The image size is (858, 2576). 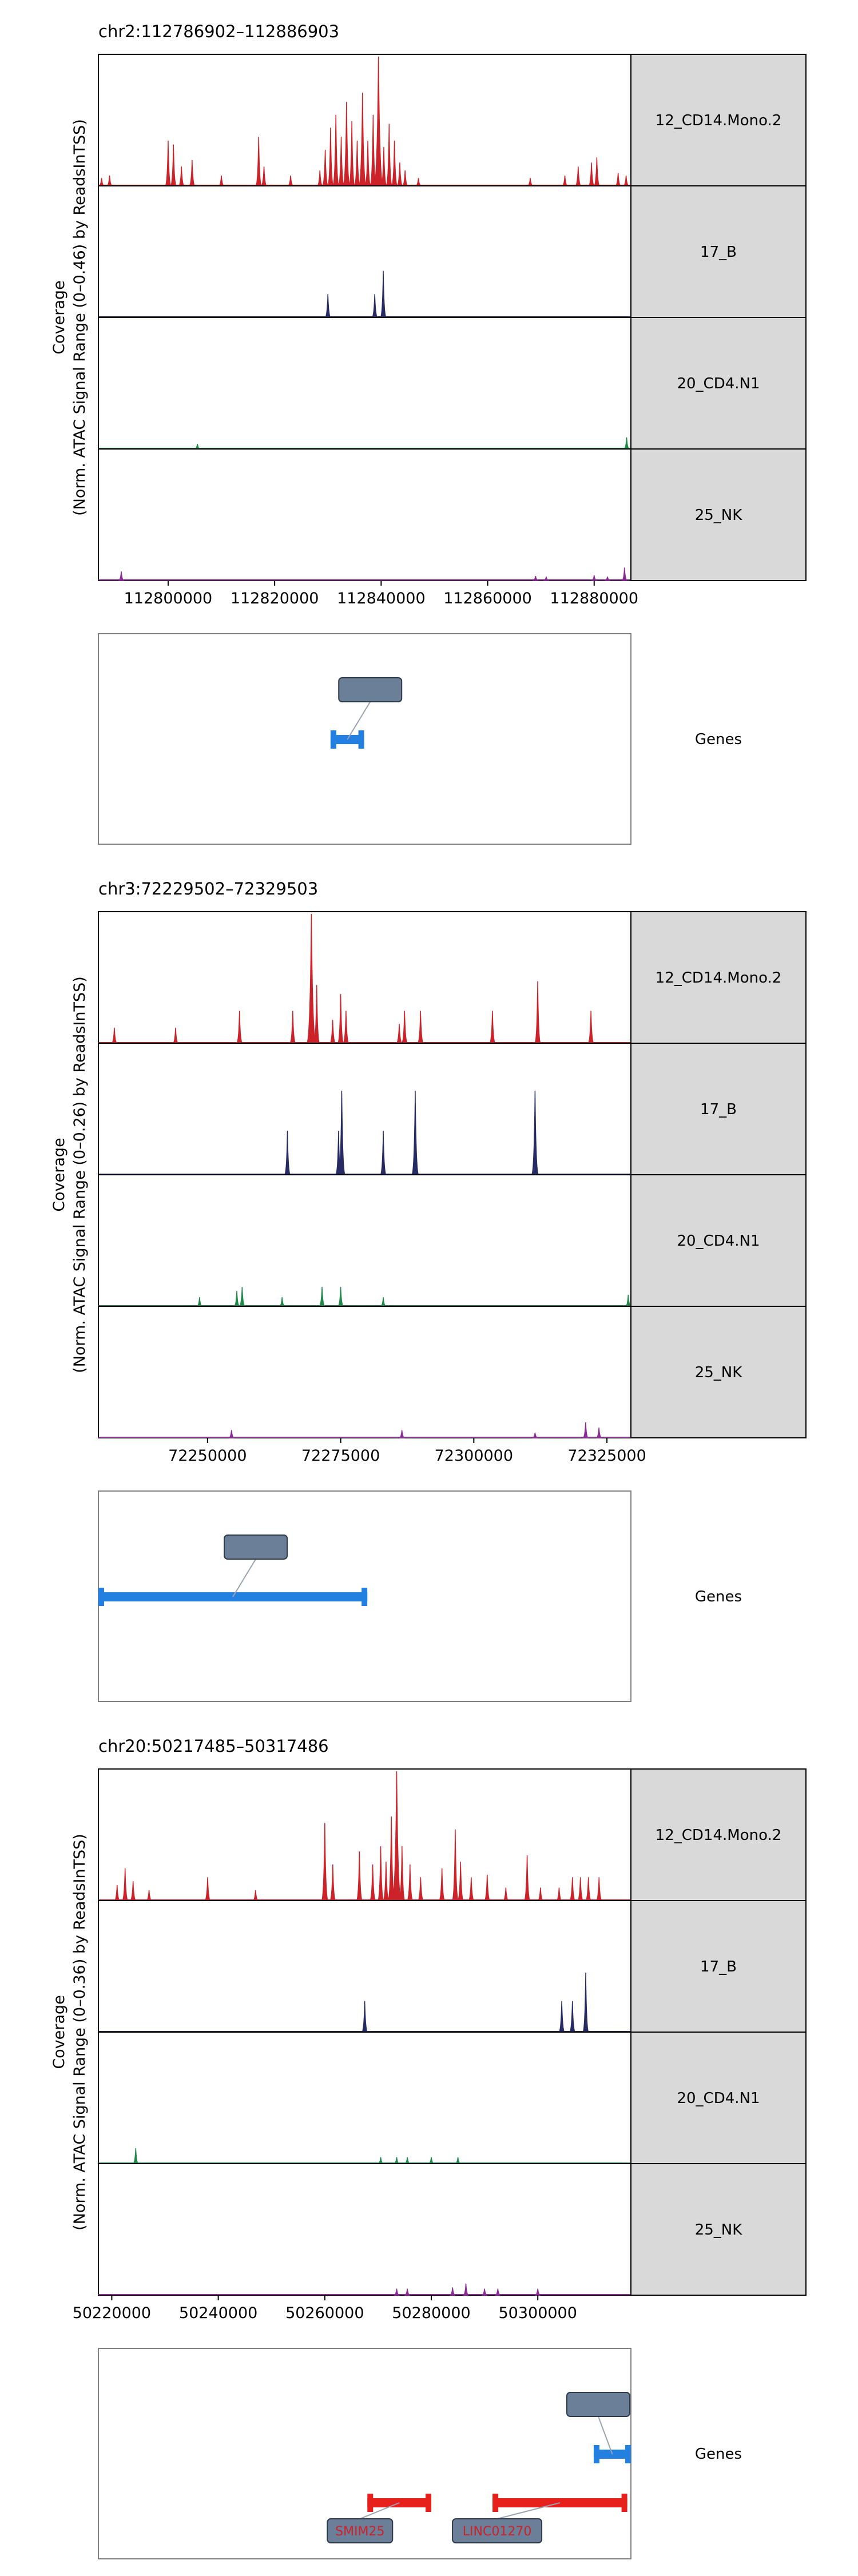 I want to click on gene-track-frame, so click(x=364, y=739).